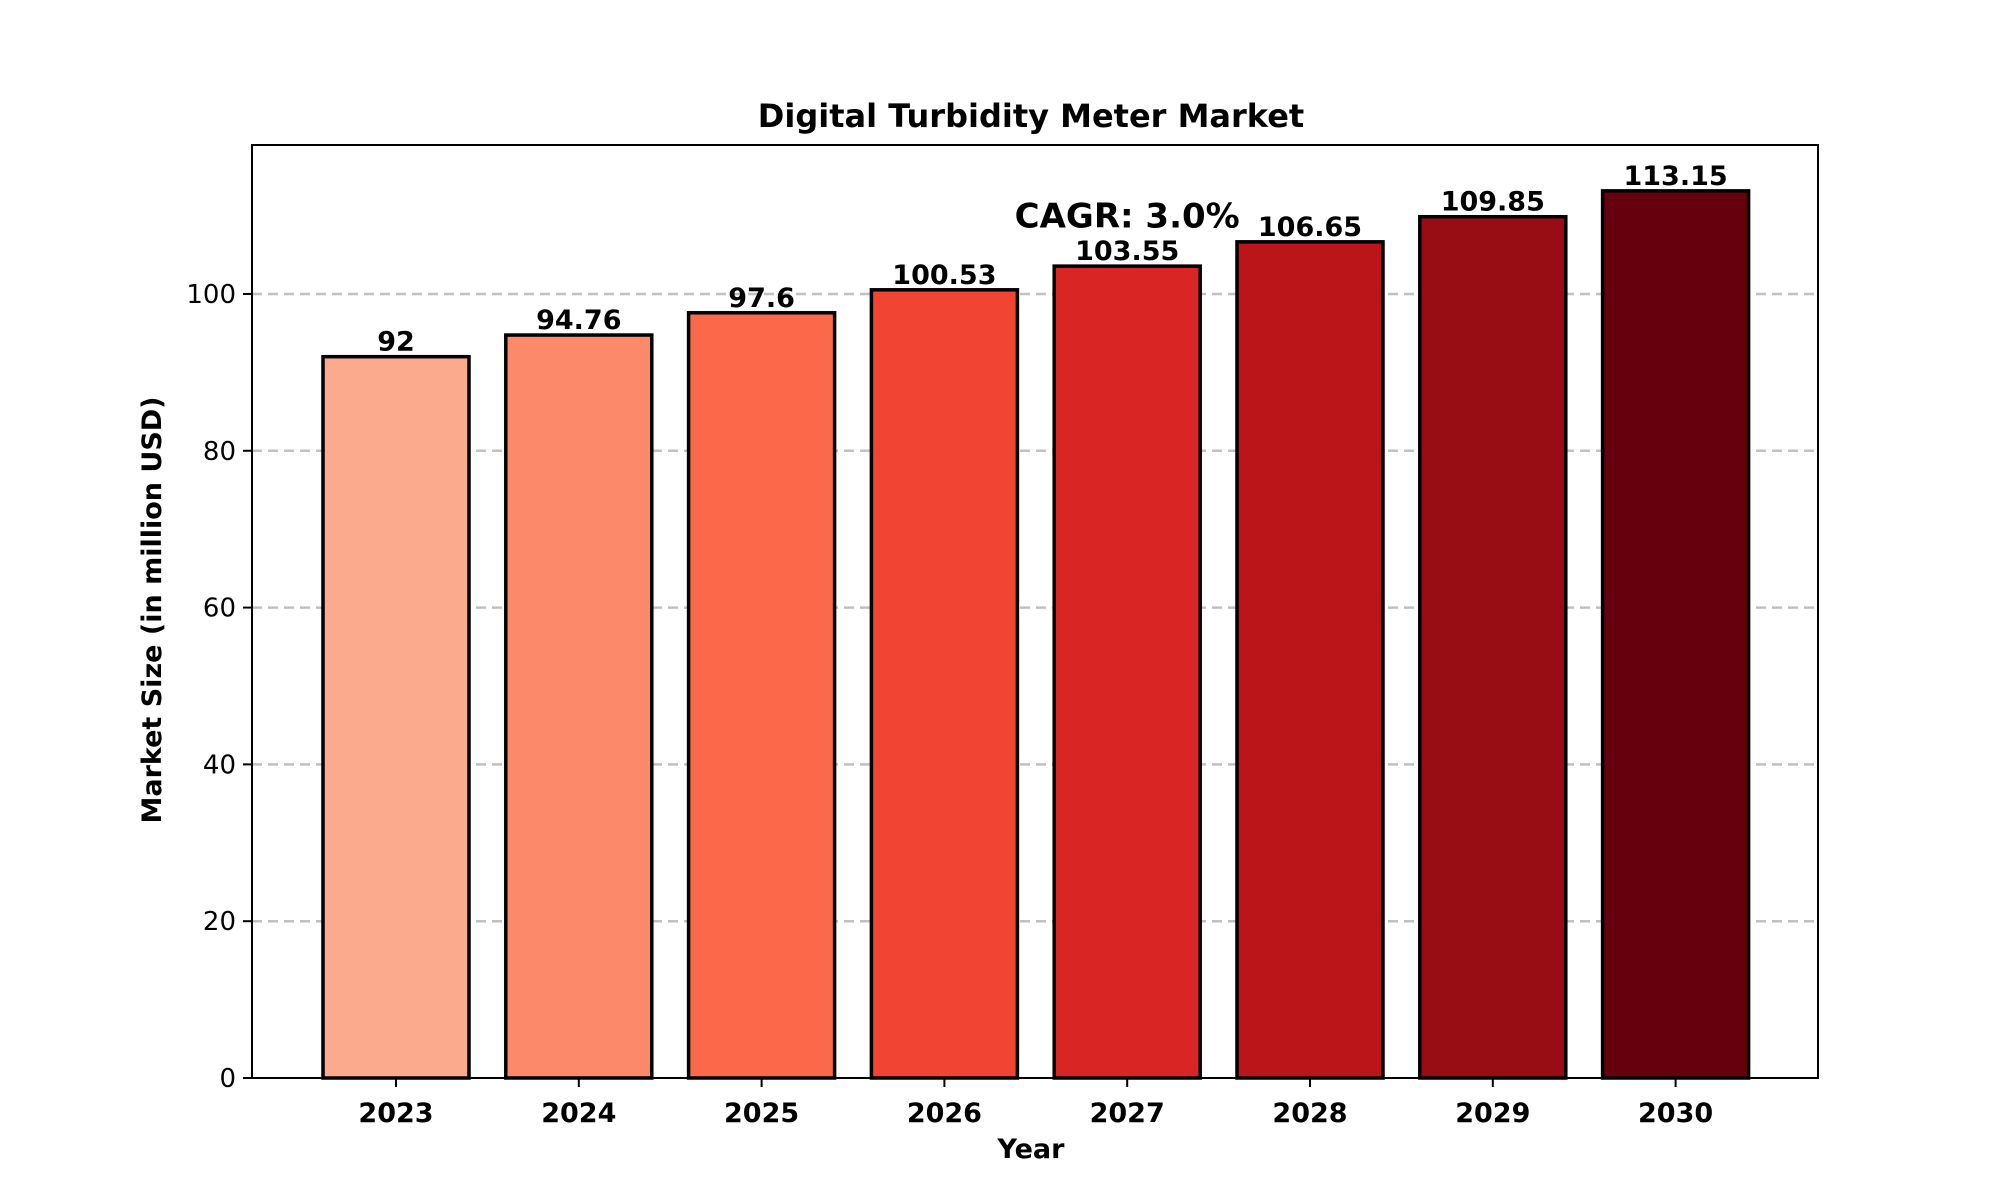 The height and width of the screenshot is (1200, 2000). What do you see at coordinates (1675, 1113) in the screenshot?
I see `x-tick-label-2030: 2030` at bounding box center [1675, 1113].